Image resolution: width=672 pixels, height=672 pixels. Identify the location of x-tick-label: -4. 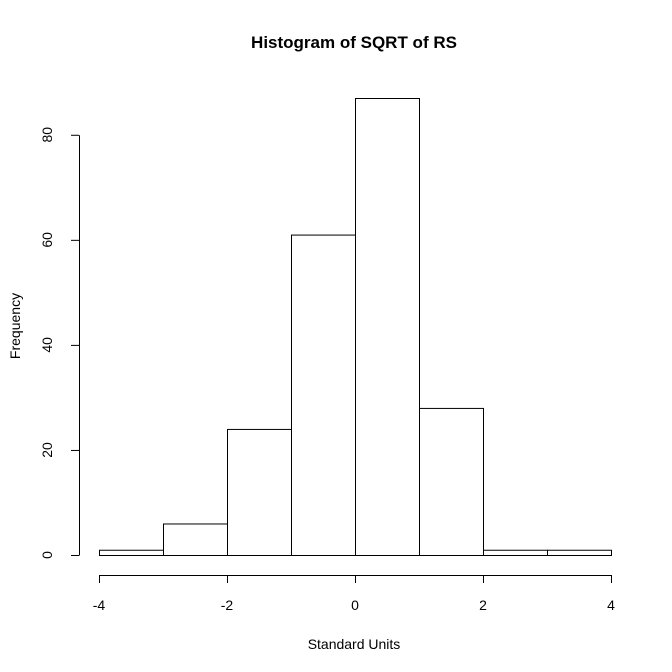
(99, 605).